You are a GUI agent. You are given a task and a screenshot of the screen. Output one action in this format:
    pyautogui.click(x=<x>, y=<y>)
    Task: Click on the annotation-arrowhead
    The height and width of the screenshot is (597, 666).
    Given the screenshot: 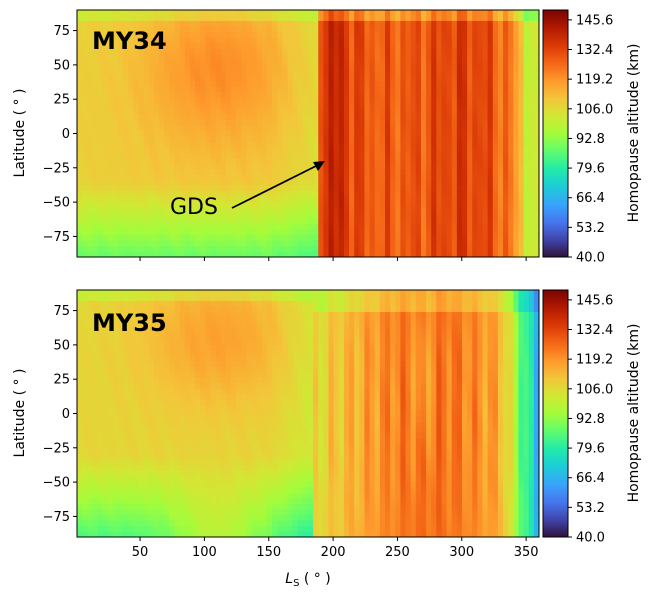 What is the action you would take?
    pyautogui.click(x=319, y=166)
    